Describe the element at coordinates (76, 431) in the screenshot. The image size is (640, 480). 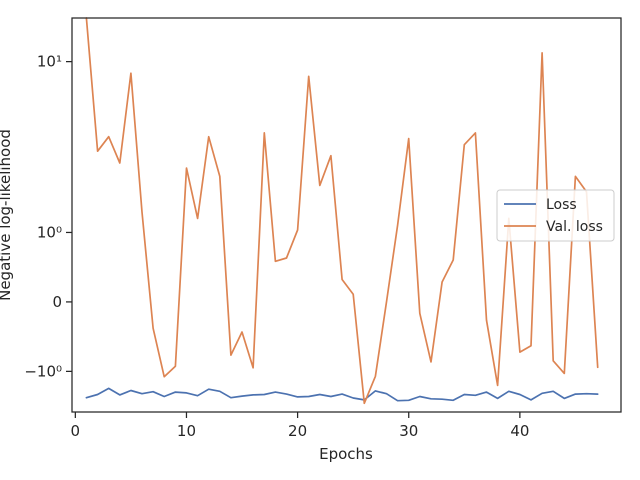
I see `x-tick-label: 0` at that location.